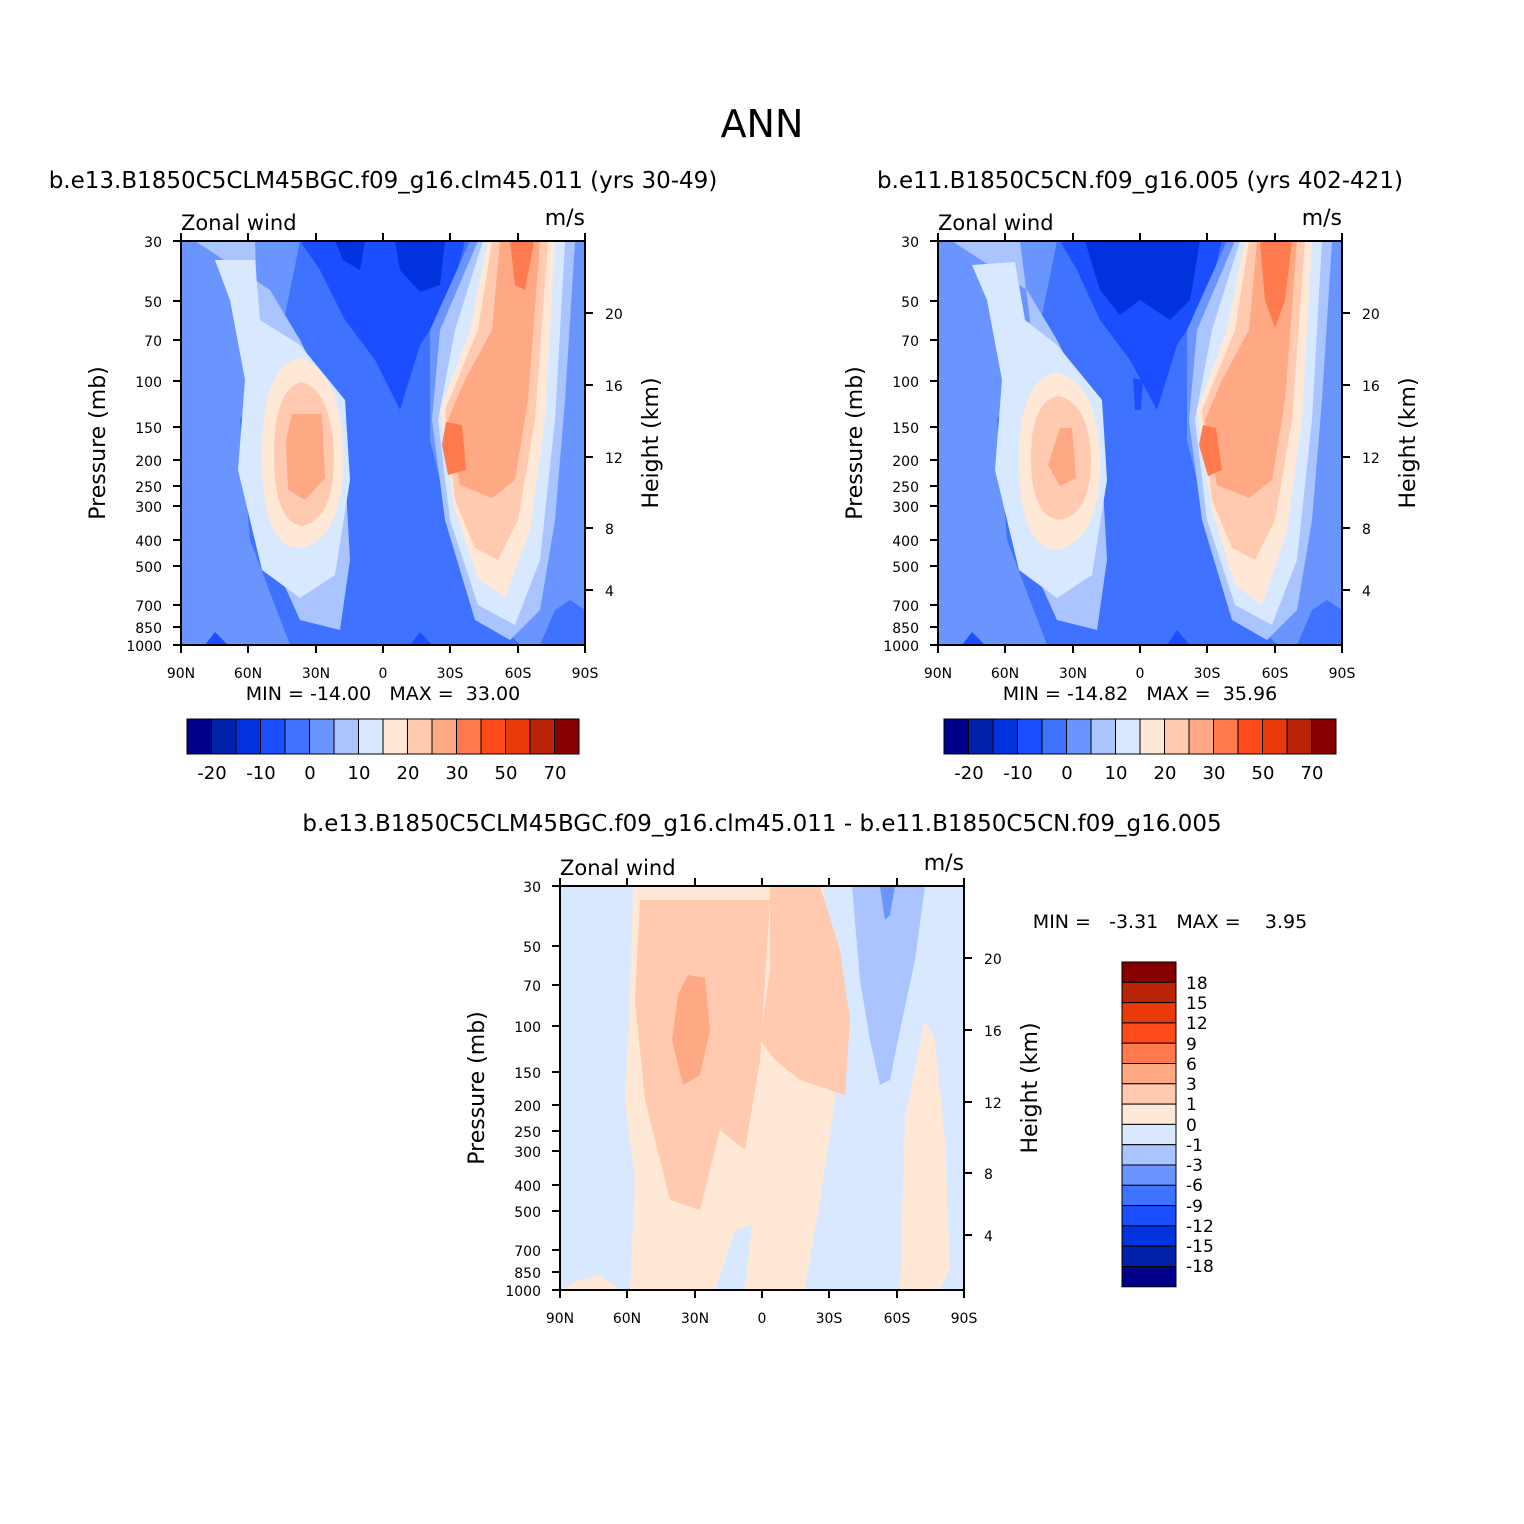 The image size is (1524, 1524). What do you see at coordinates (1138, 773) in the screenshot?
I see `colorbar-labels: -20 -10 0 10 20 30 50 70` at bounding box center [1138, 773].